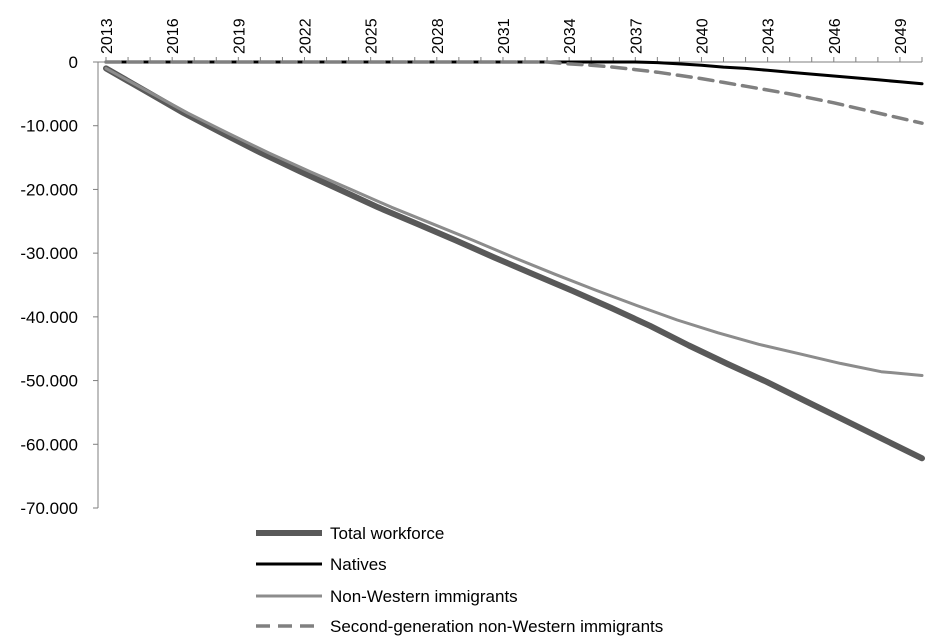  What do you see at coordinates (239, 36) in the screenshot?
I see `x-tick-label: 2019` at bounding box center [239, 36].